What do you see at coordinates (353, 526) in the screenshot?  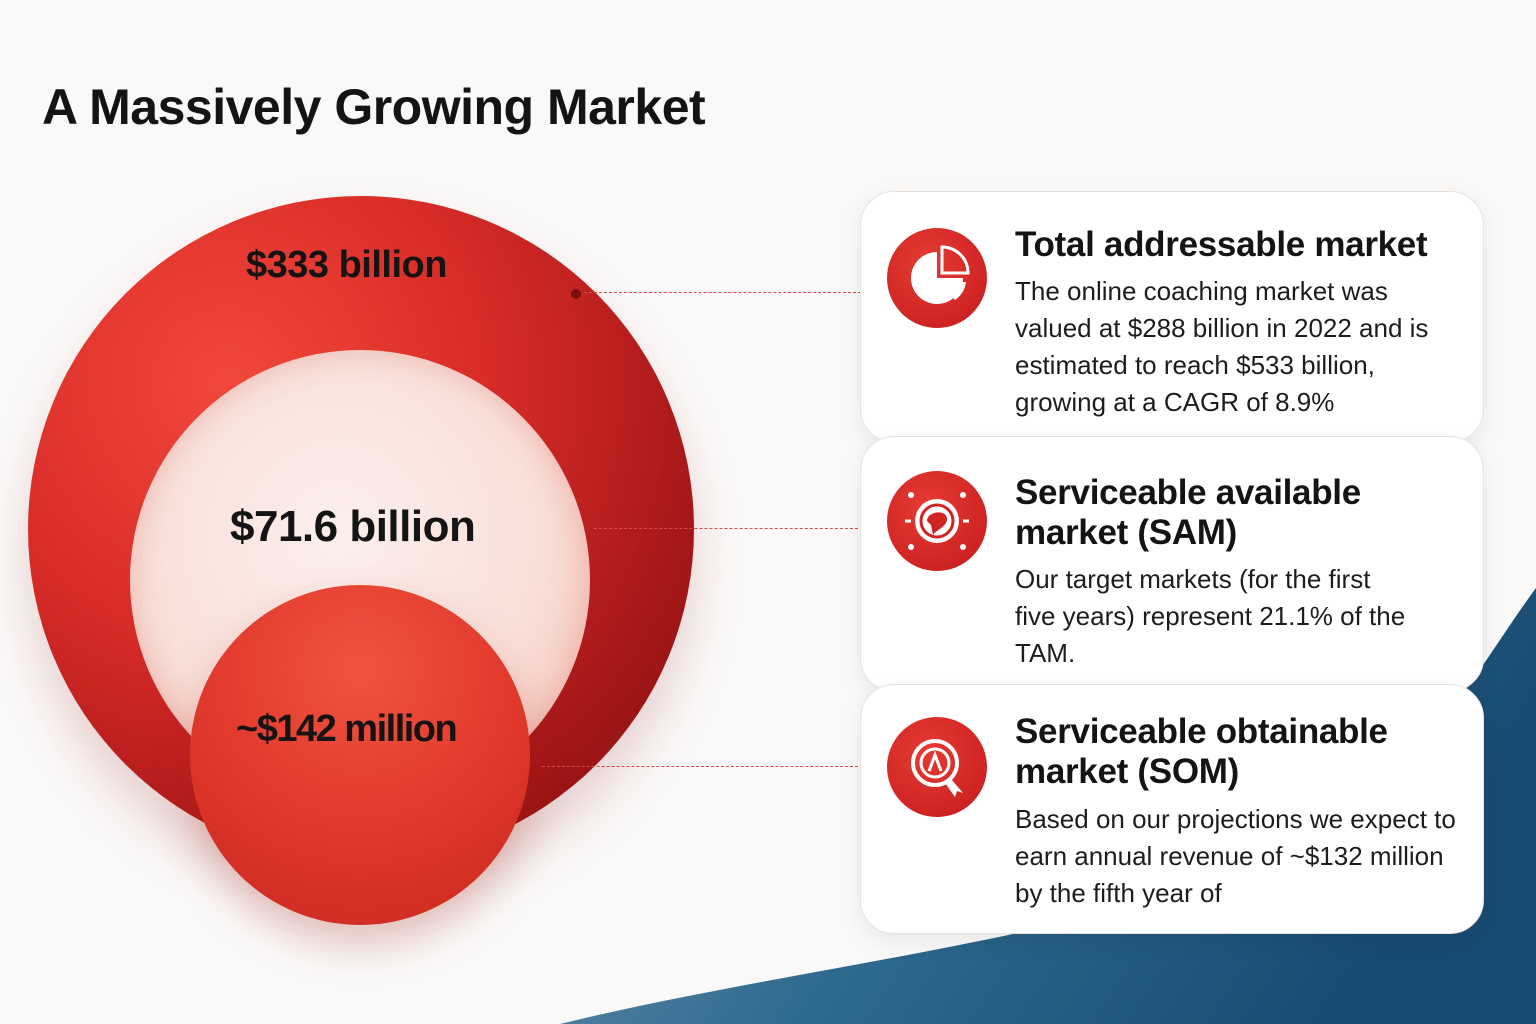 I see `sam-value: $71.6 billion` at bounding box center [353, 526].